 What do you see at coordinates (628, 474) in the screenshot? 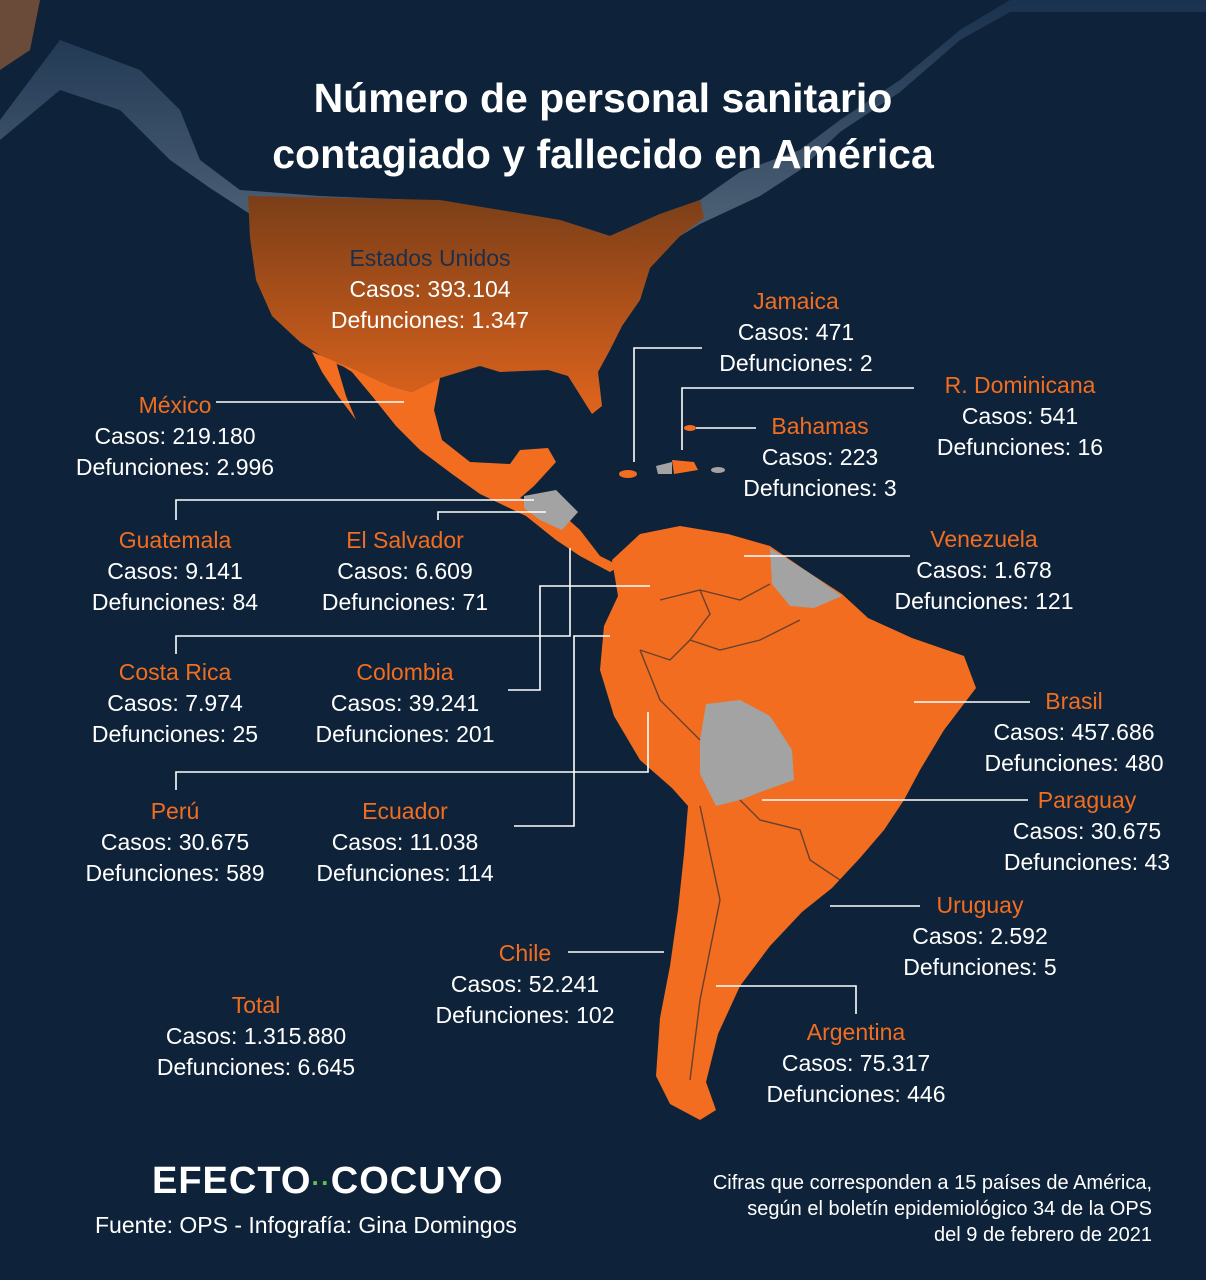
I see `jamaica-shape` at bounding box center [628, 474].